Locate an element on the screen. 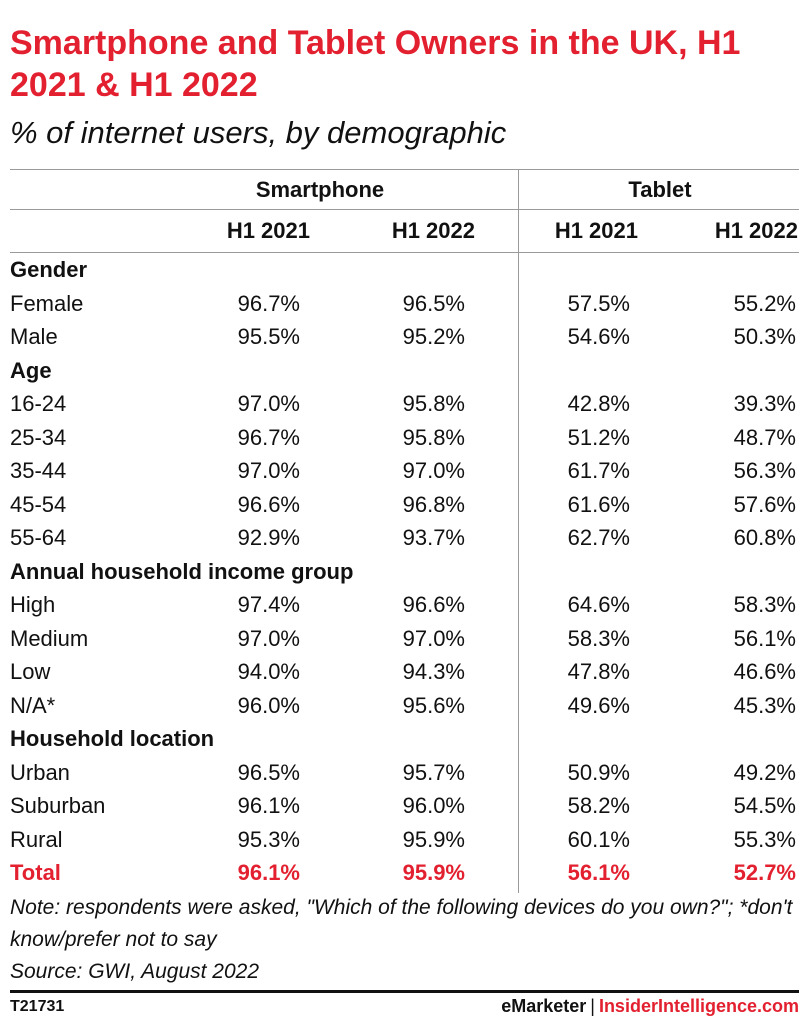  column-header-tablet-h1-2021: H1 2021 is located at coordinates (596, 230).